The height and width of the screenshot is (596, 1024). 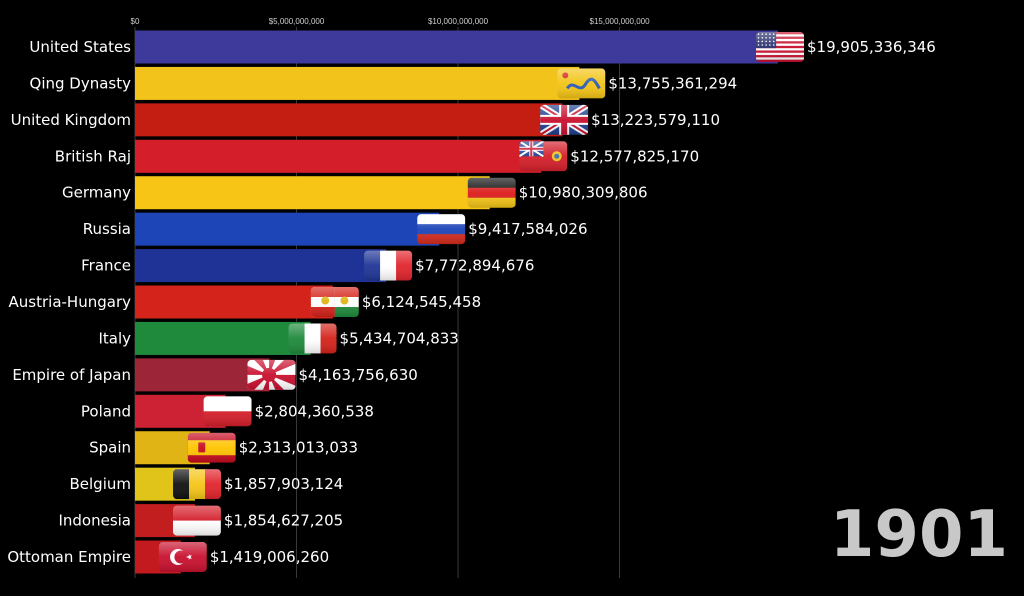 I want to click on qing-flag-icon, so click(x=581, y=83).